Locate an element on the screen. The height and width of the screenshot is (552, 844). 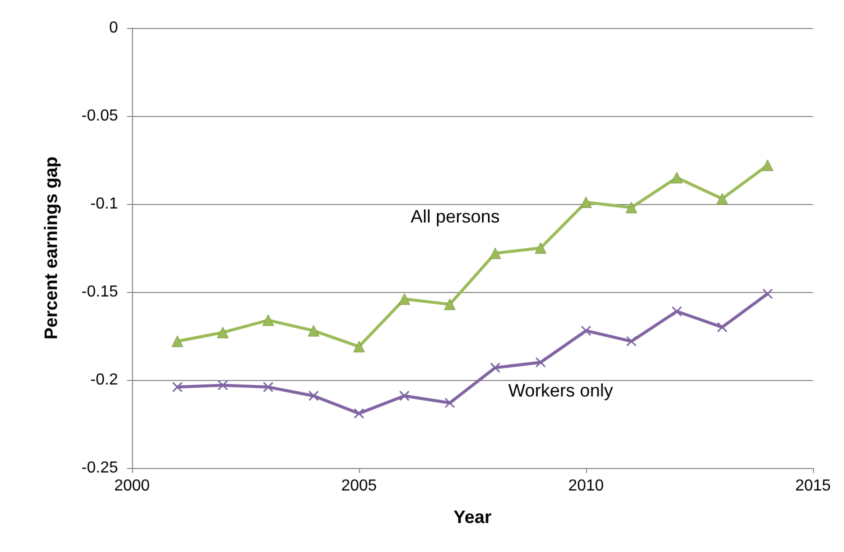
x-tick-label: 2000 is located at coordinates (132, 486).